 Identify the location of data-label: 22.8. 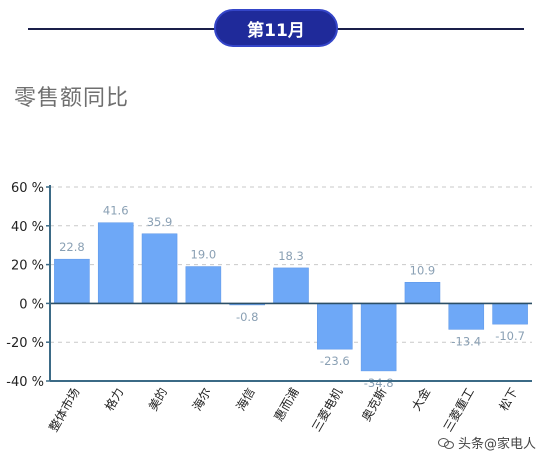
(72, 247).